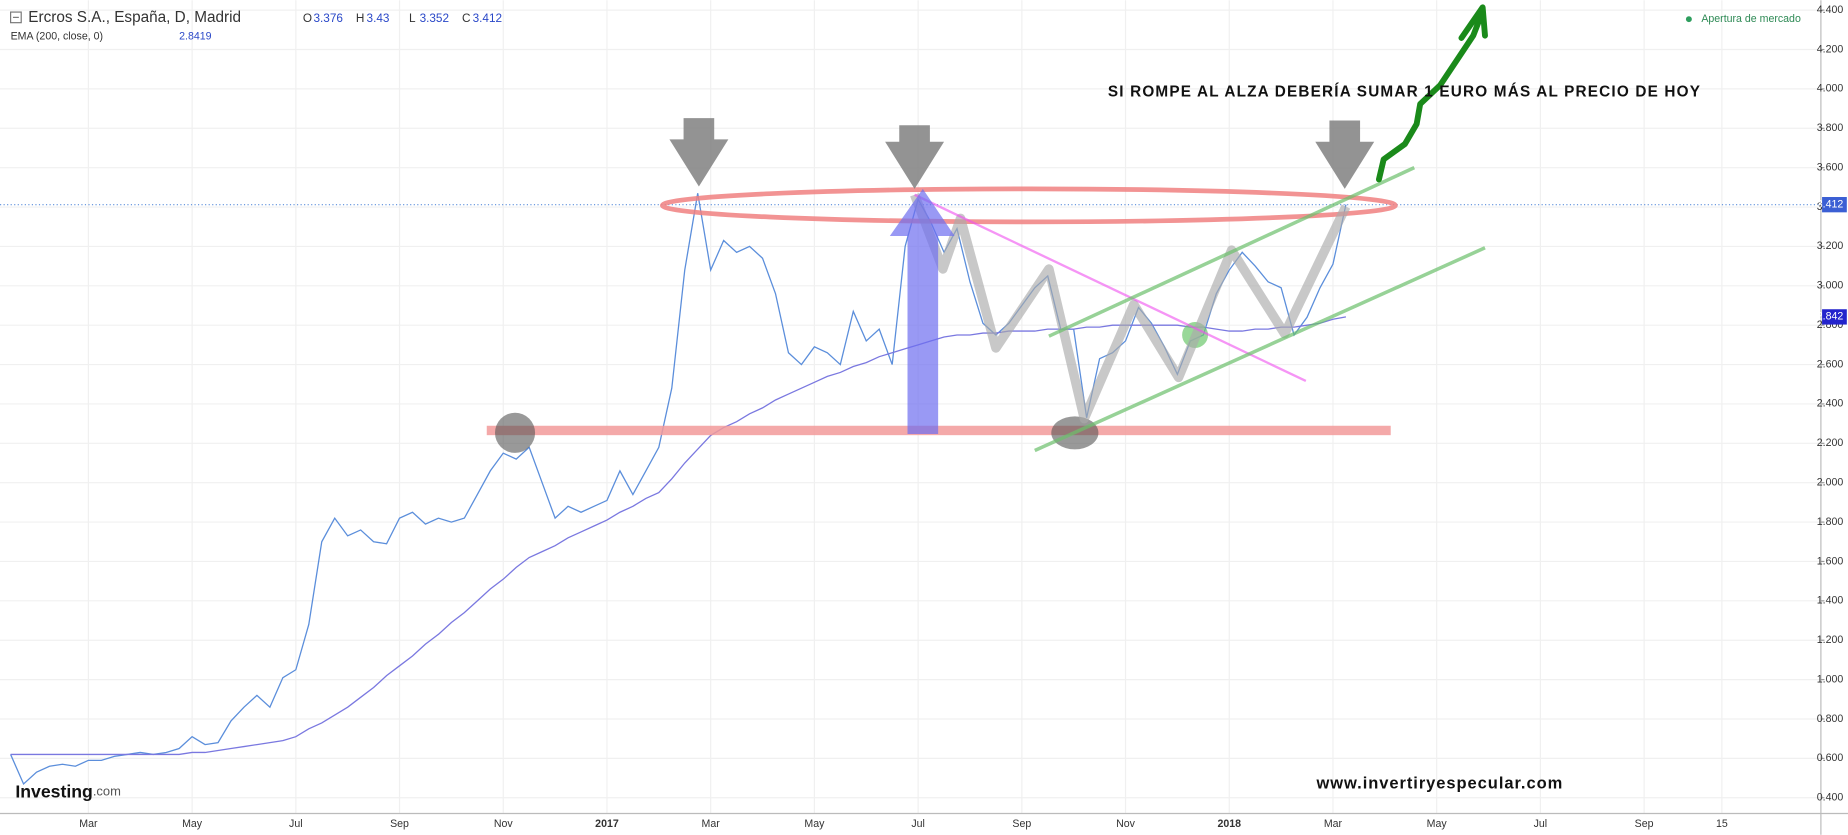  What do you see at coordinates (1830, 286) in the screenshot?
I see `y-tick-label: 3.000` at bounding box center [1830, 286].